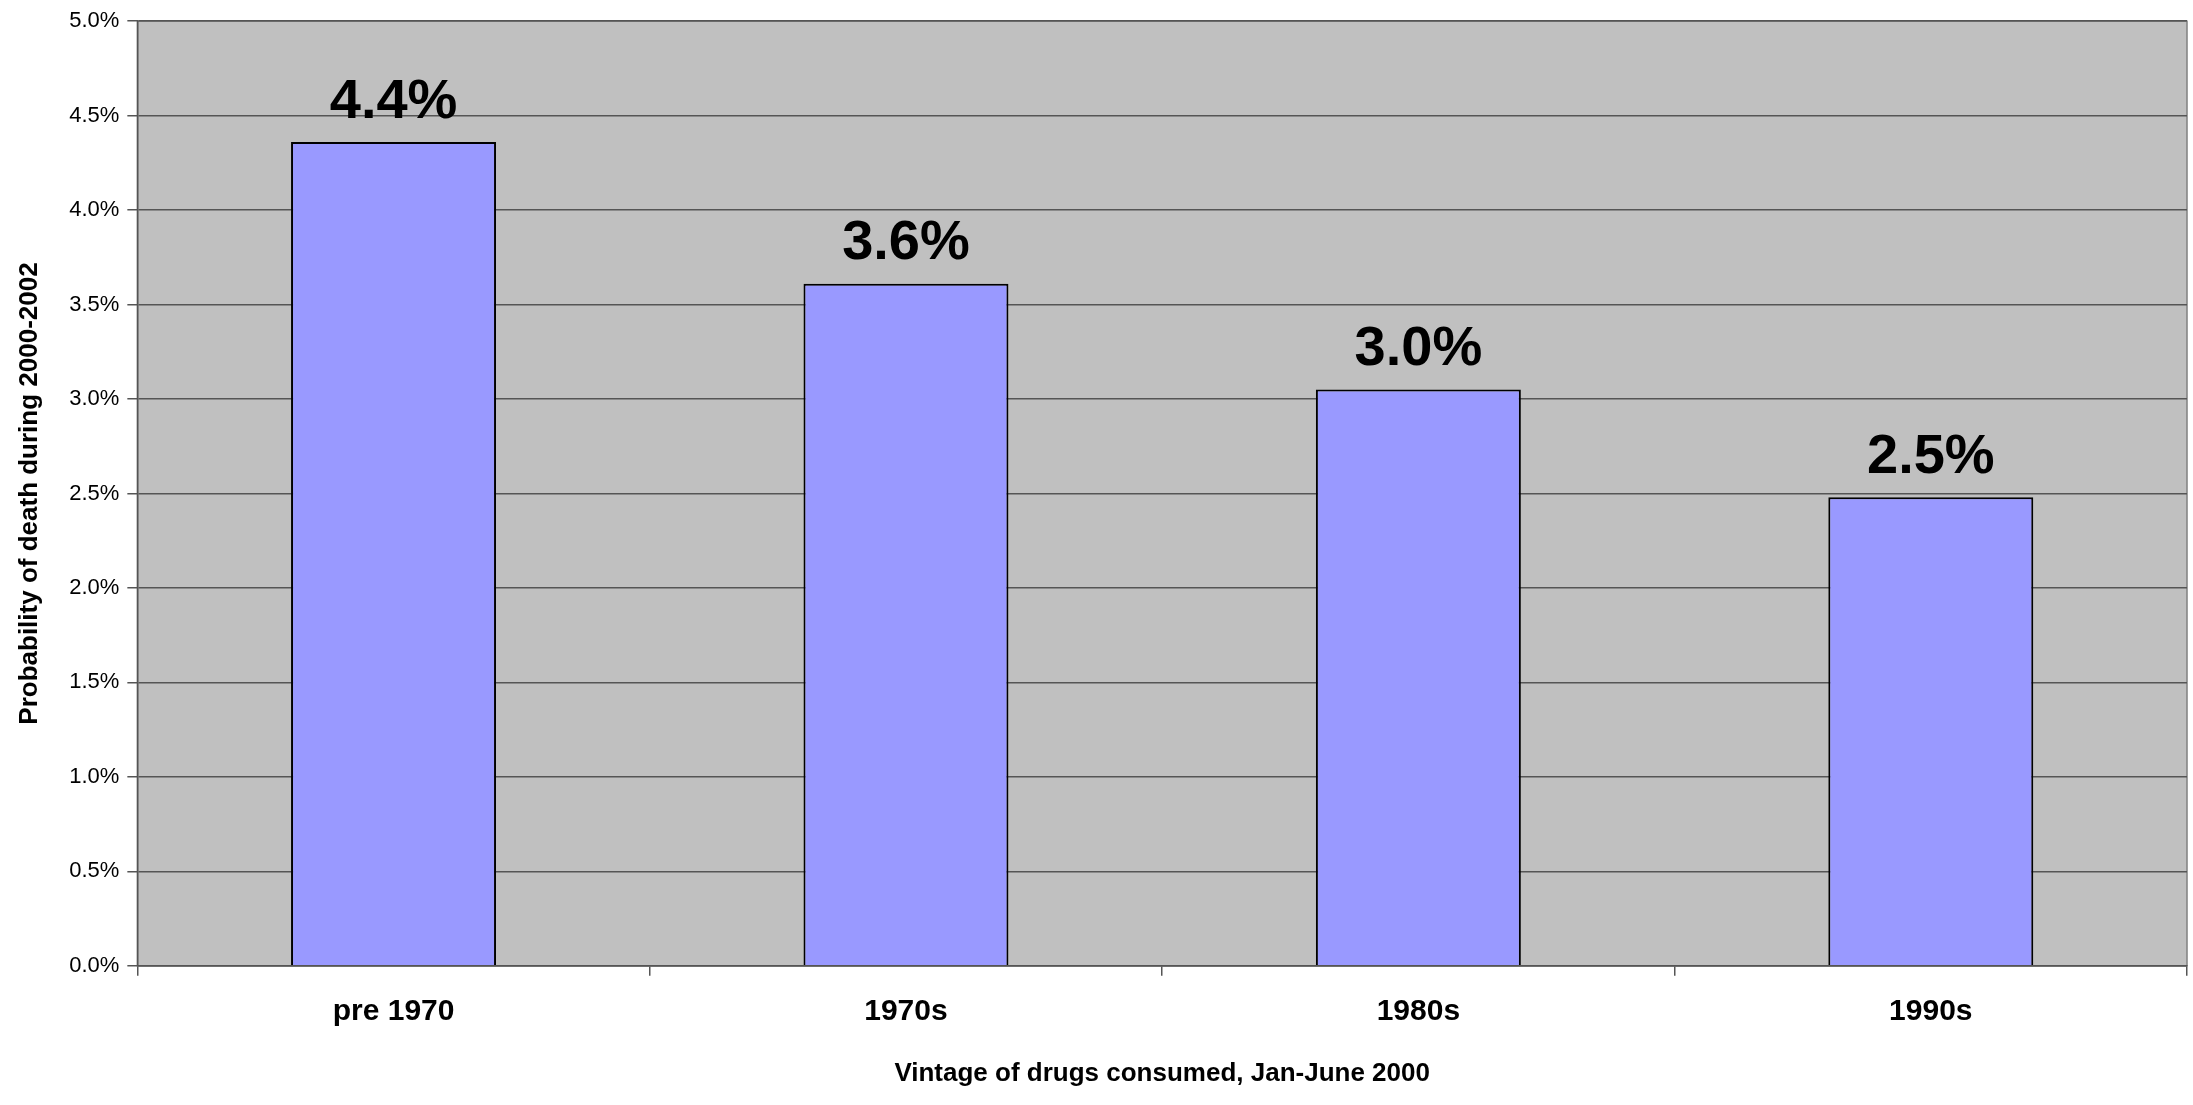 This screenshot has height=1105, width=2193. I want to click on x-axis-title: Vintage of drugs consumed, Jan-June 2000, so click(1162, 1071).